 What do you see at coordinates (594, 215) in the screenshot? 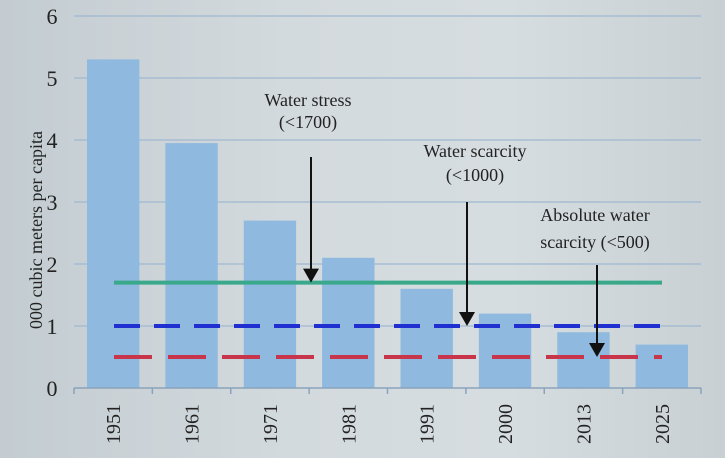
I see `annotation-absolute-scarcity-line1: Absolute water` at bounding box center [594, 215].